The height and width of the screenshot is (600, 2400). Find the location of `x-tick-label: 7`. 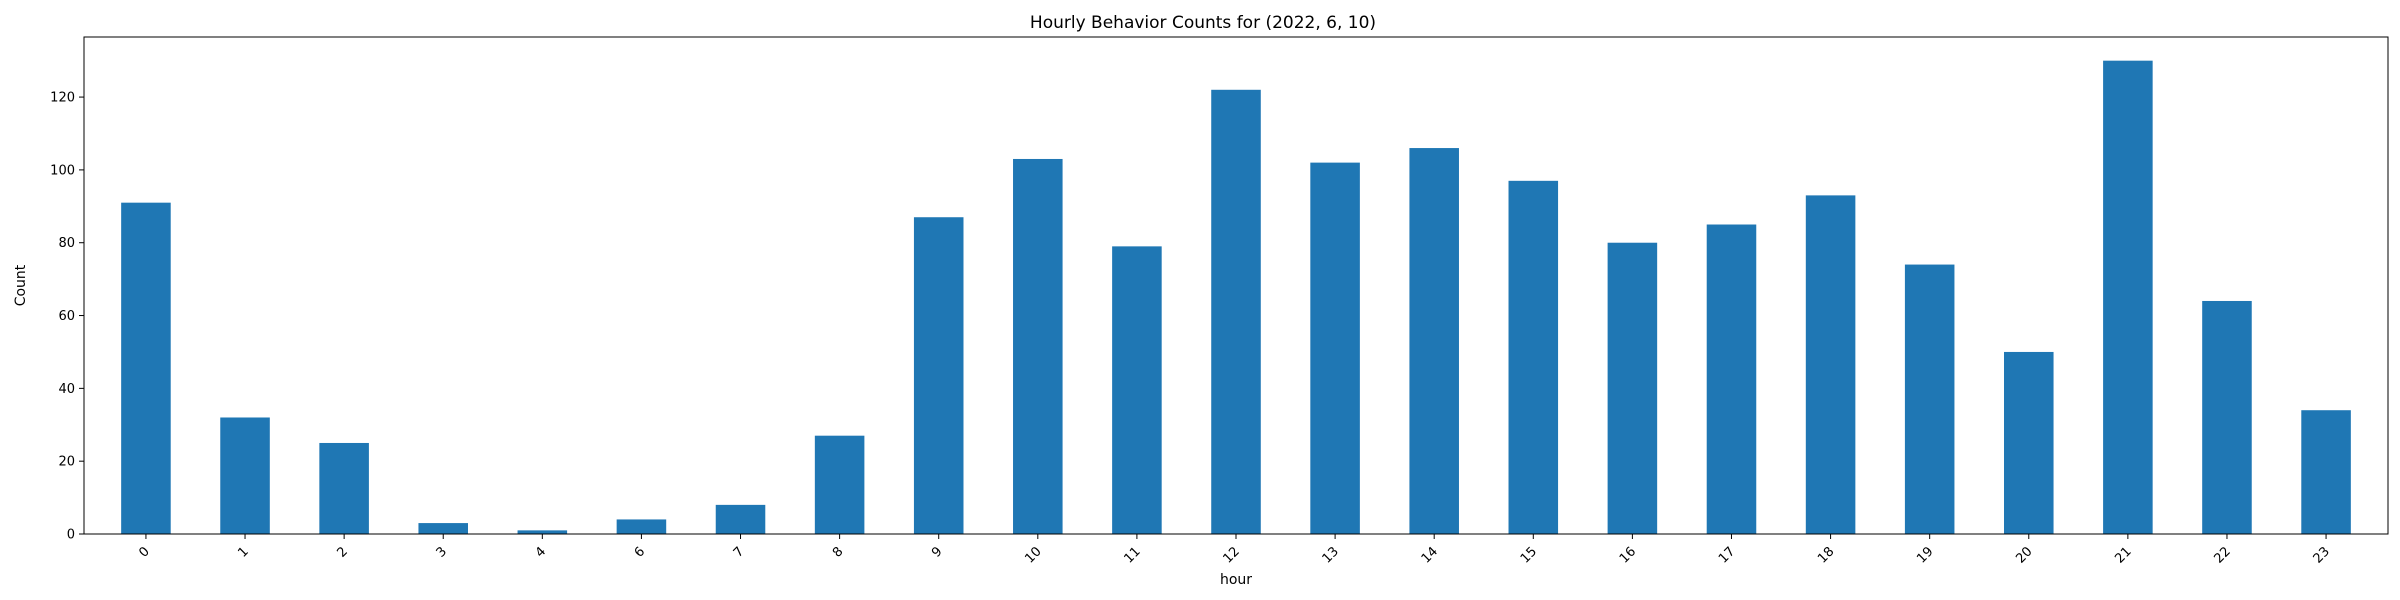

x-tick-label: 7 is located at coordinates (739, 552).